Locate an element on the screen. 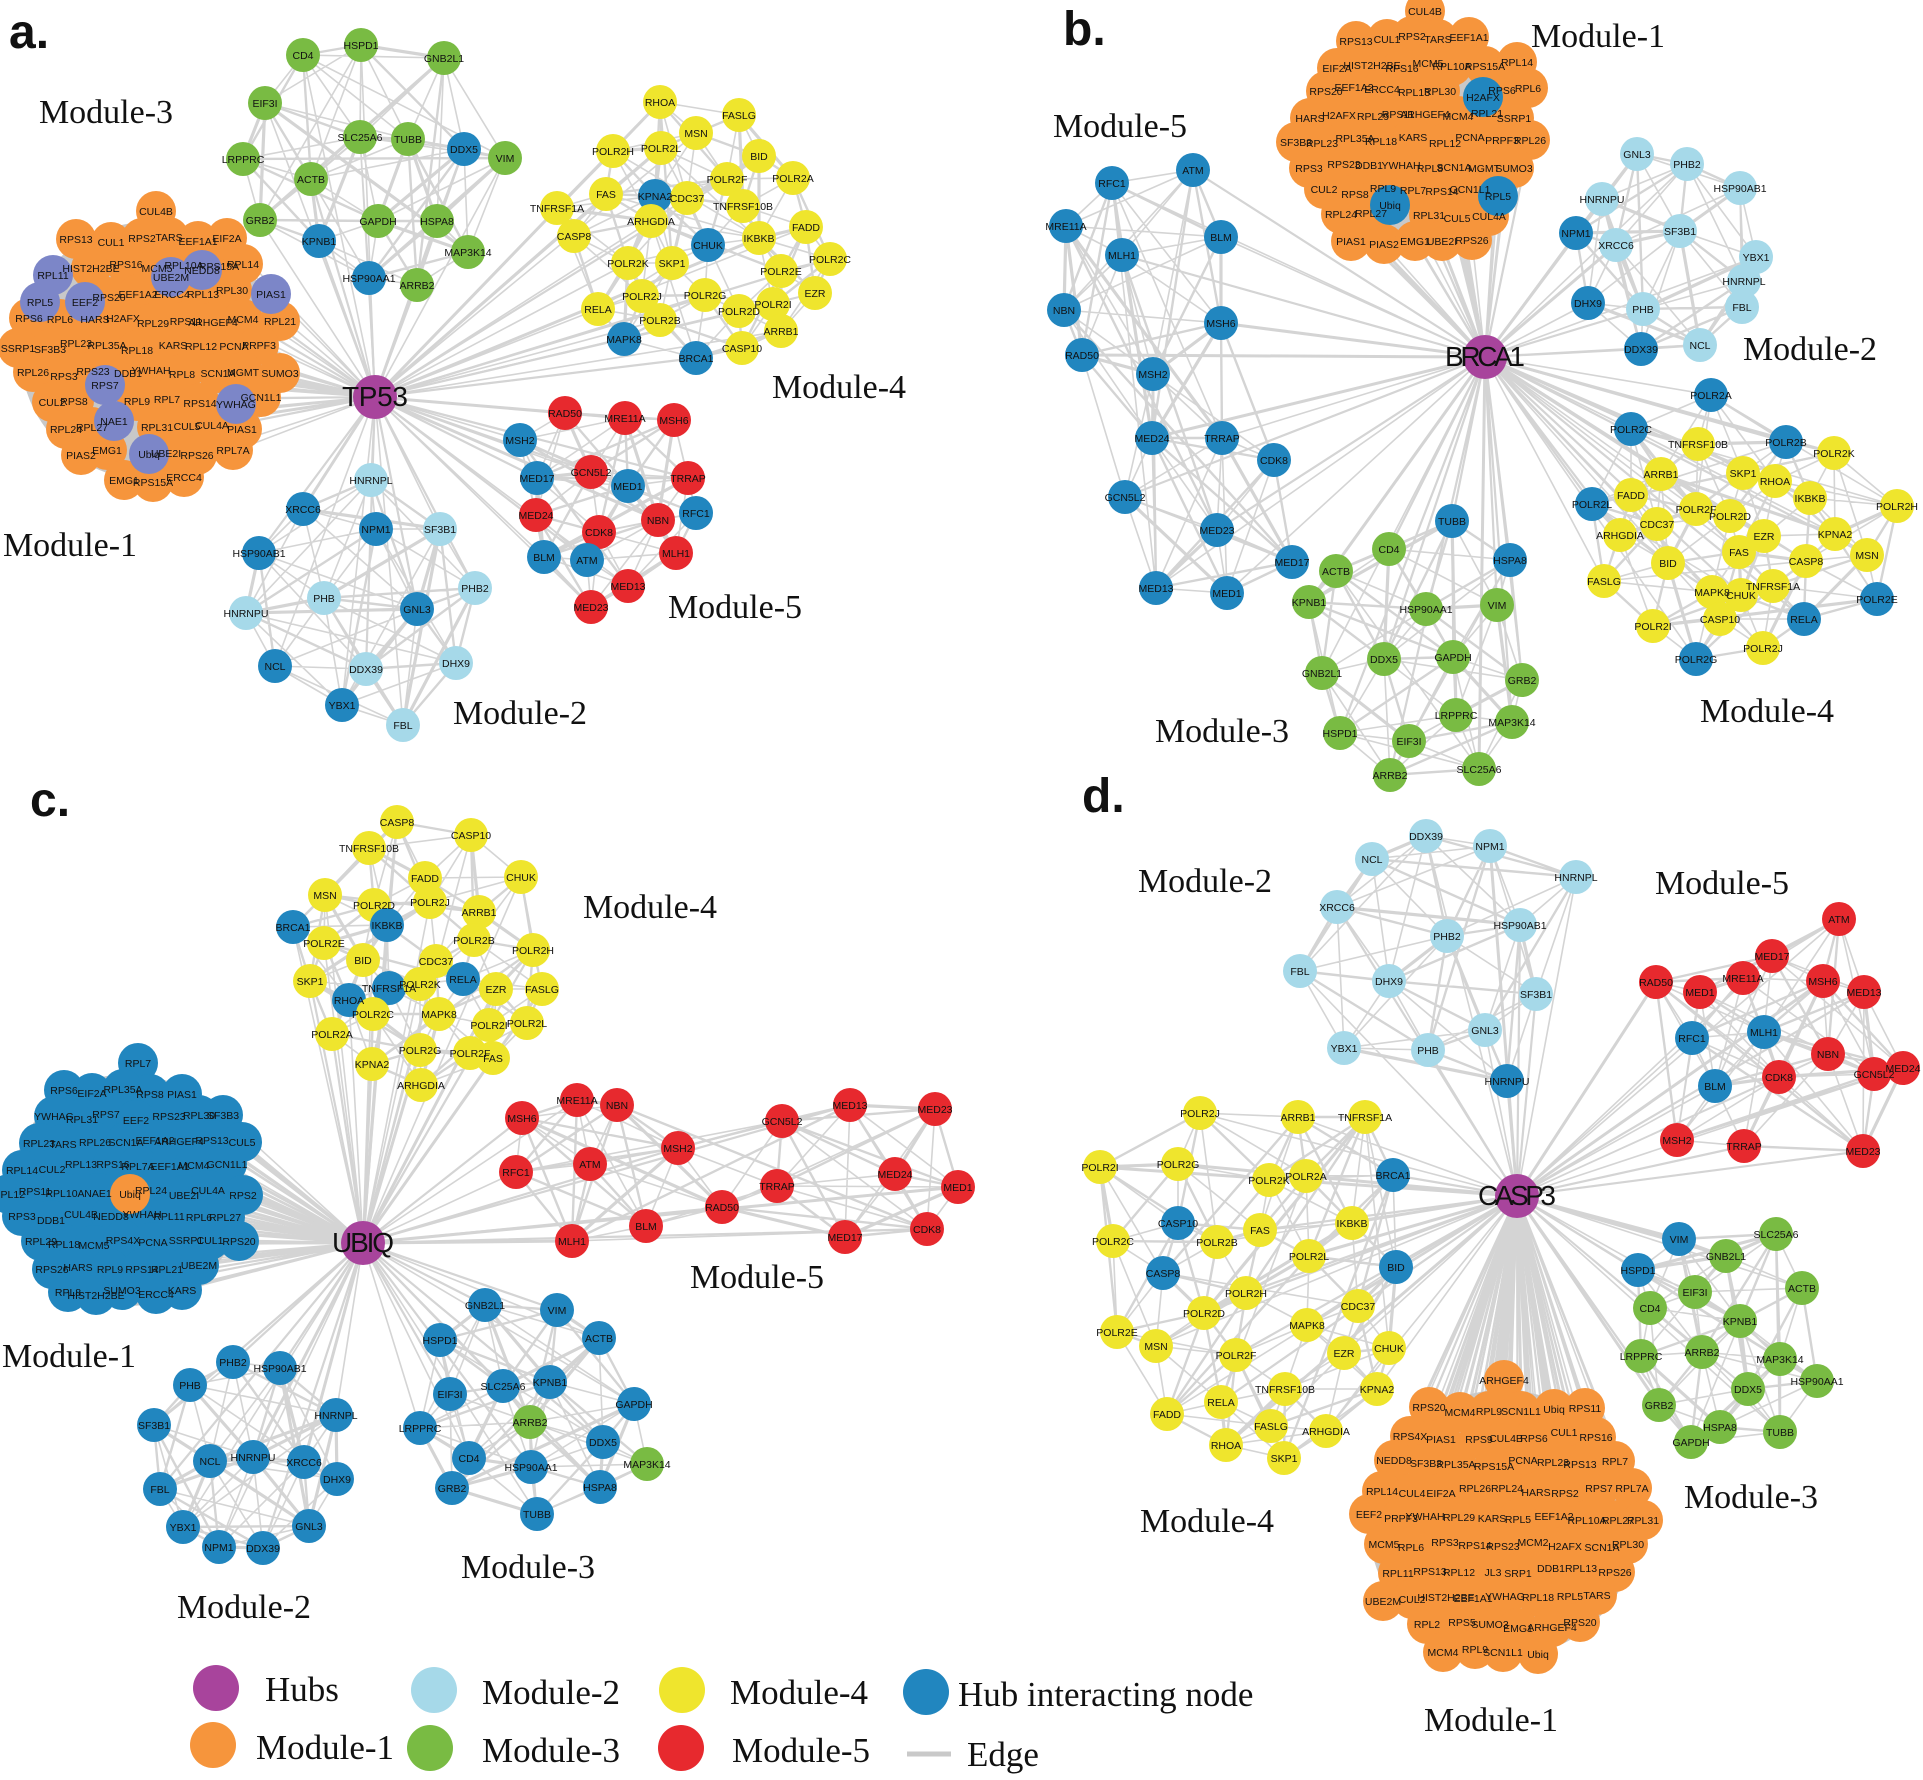  svg-text: MLH1 is located at coordinates (1764, 1033).